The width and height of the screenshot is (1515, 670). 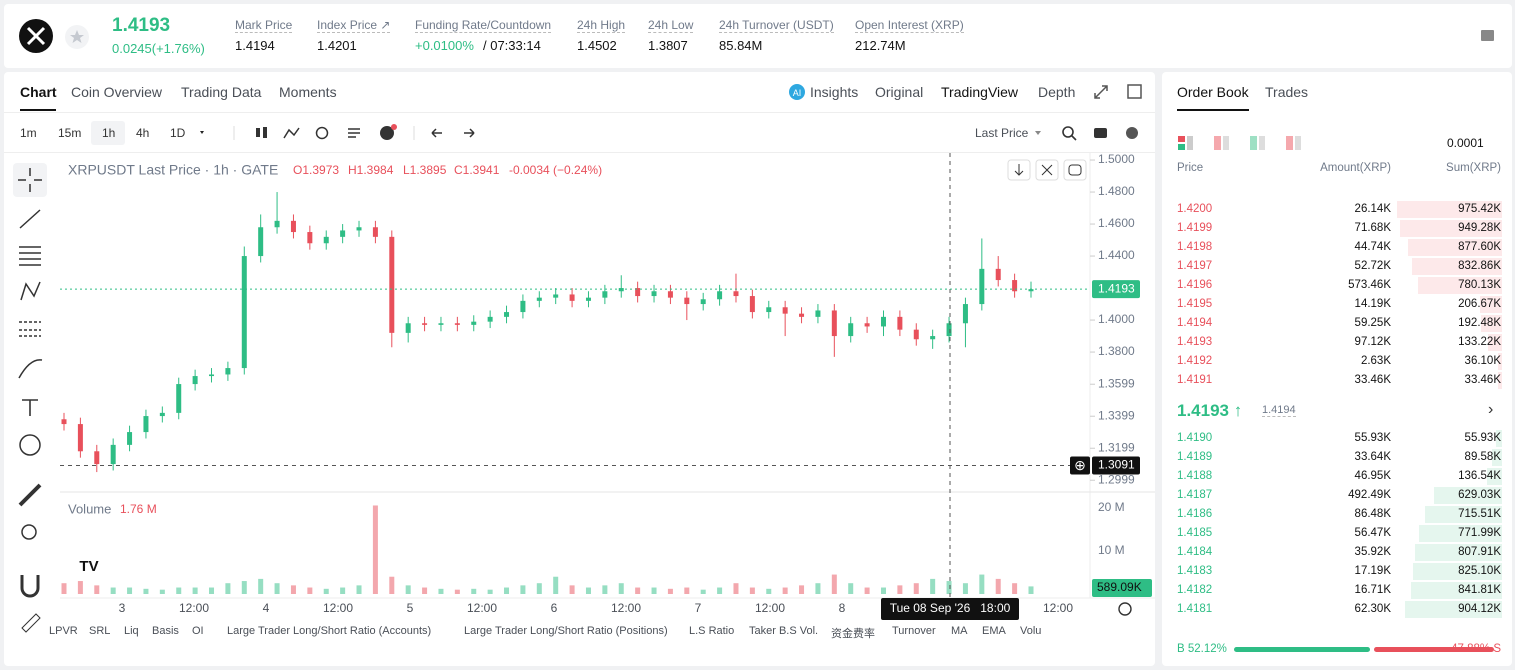 What do you see at coordinates (784, 631) in the screenshot?
I see `indicator-tab: Taker B.S Vol.` at bounding box center [784, 631].